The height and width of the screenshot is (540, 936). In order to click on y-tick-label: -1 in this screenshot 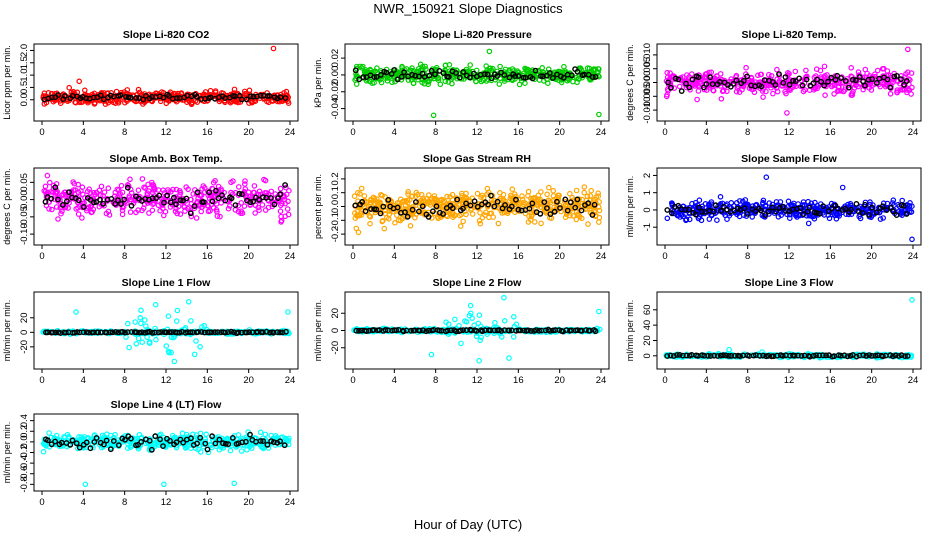, I will do `click(647, 227)`.